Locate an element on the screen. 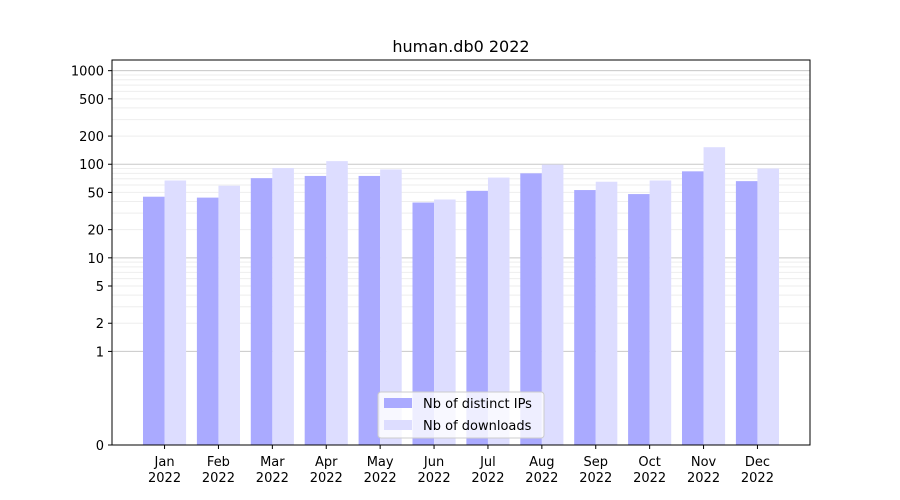  x-tick-label-month: Dec is located at coordinates (757, 462).